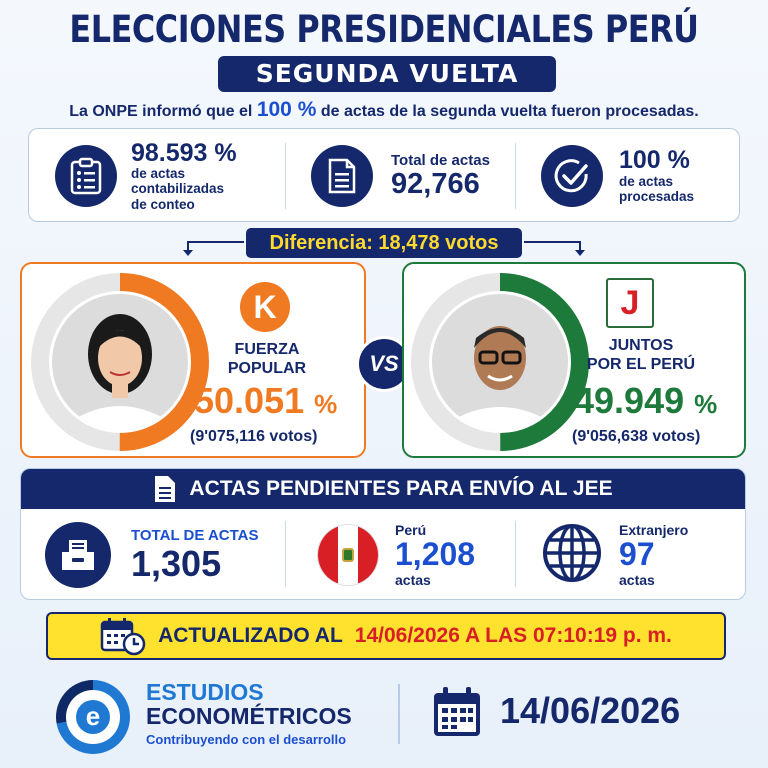  I want to click on party-name-line-2: POPULAR, so click(267, 369).